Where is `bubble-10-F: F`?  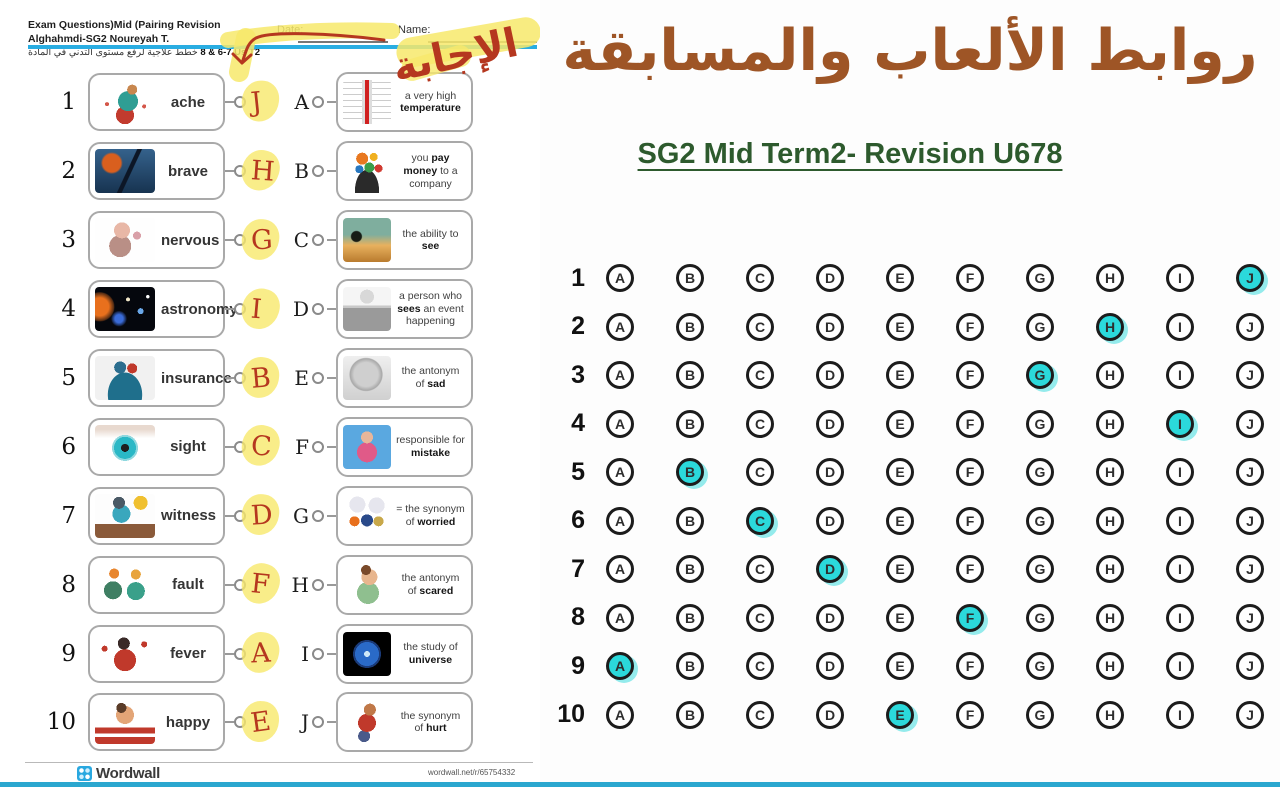 bubble-10-F: F is located at coordinates (970, 714).